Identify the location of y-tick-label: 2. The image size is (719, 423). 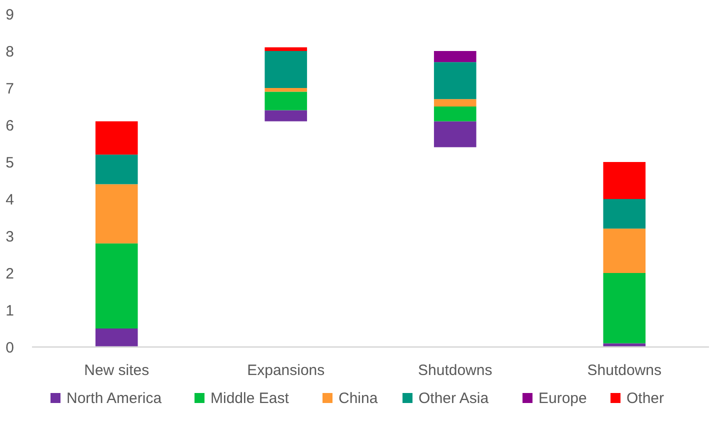
(10, 273).